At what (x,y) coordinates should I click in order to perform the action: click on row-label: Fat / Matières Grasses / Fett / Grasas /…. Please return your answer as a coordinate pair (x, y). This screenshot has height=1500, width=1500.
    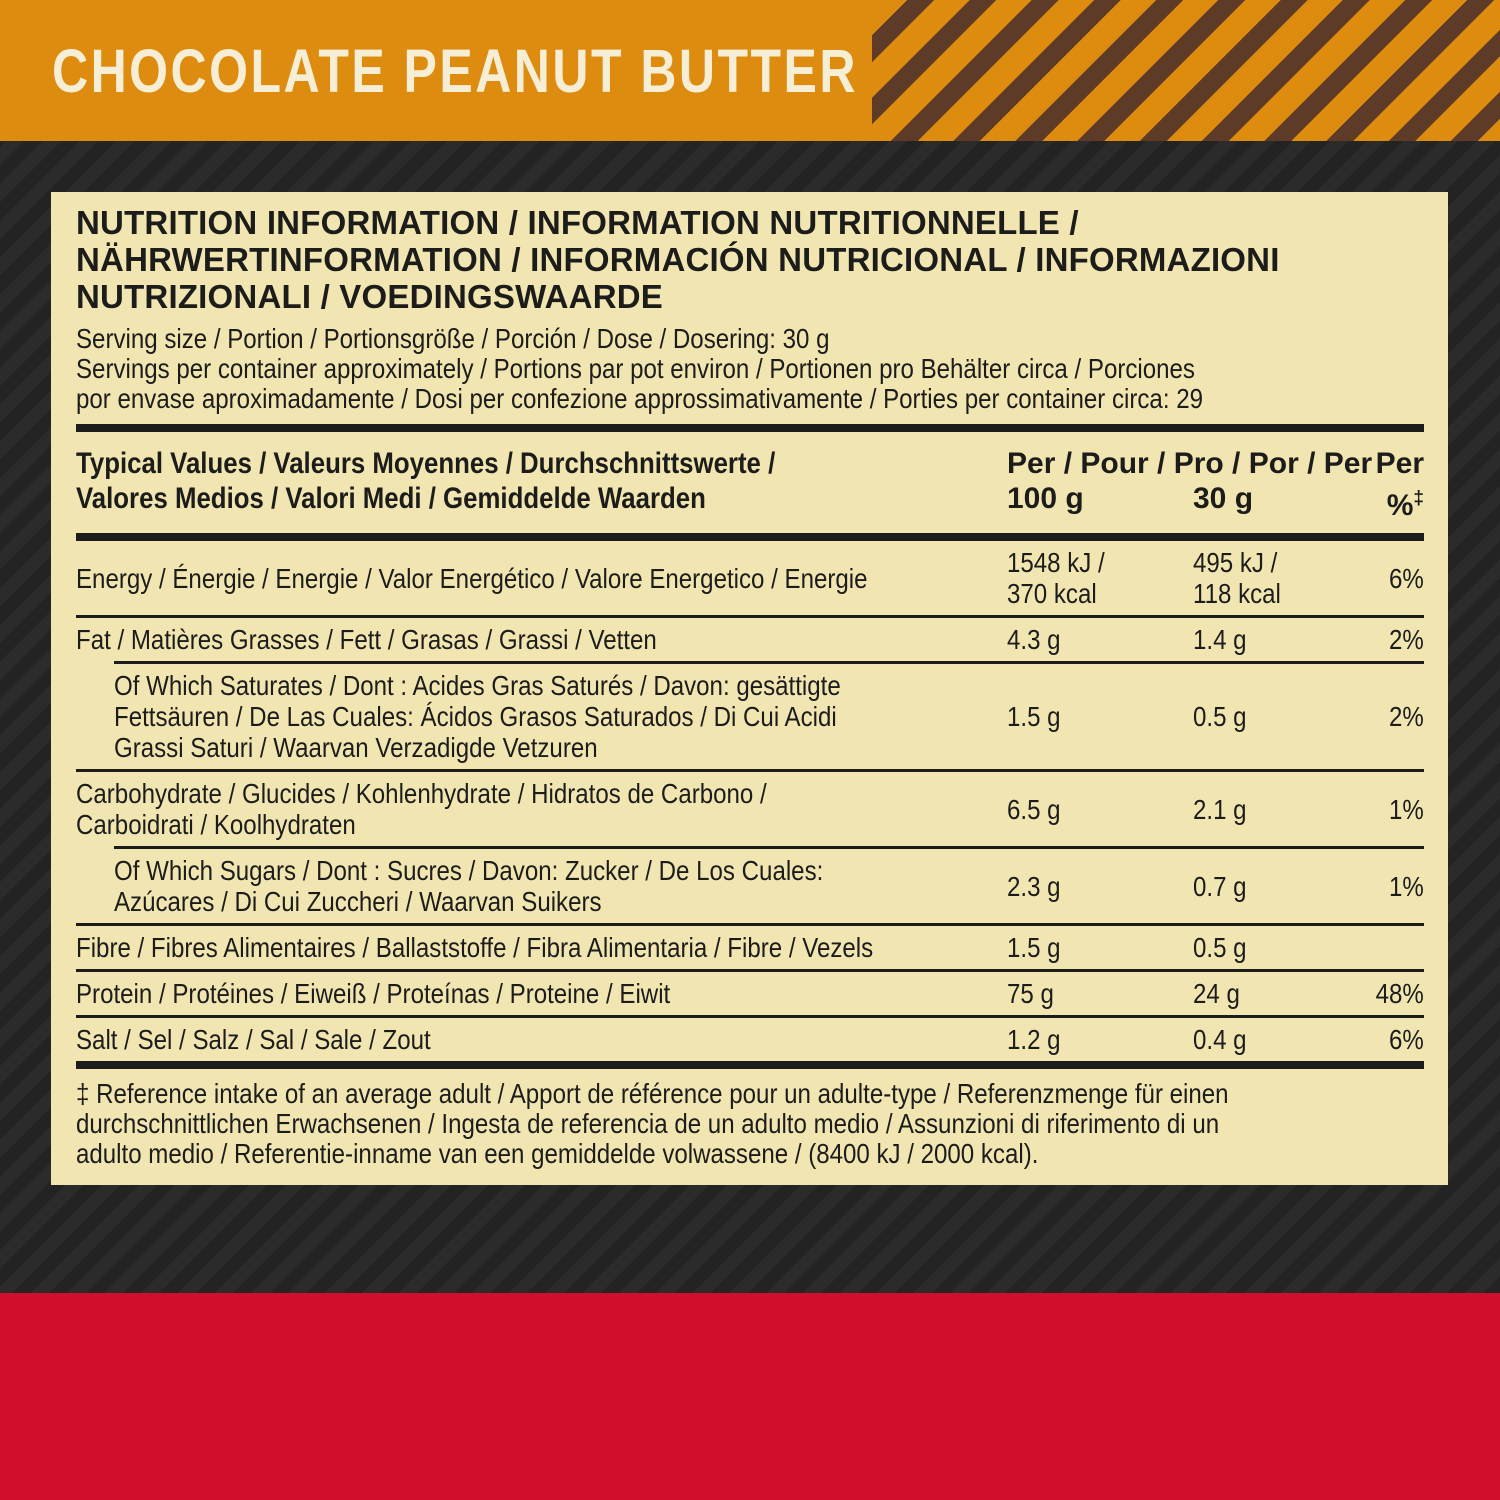
    Looking at the image, I should click on (366, 639).